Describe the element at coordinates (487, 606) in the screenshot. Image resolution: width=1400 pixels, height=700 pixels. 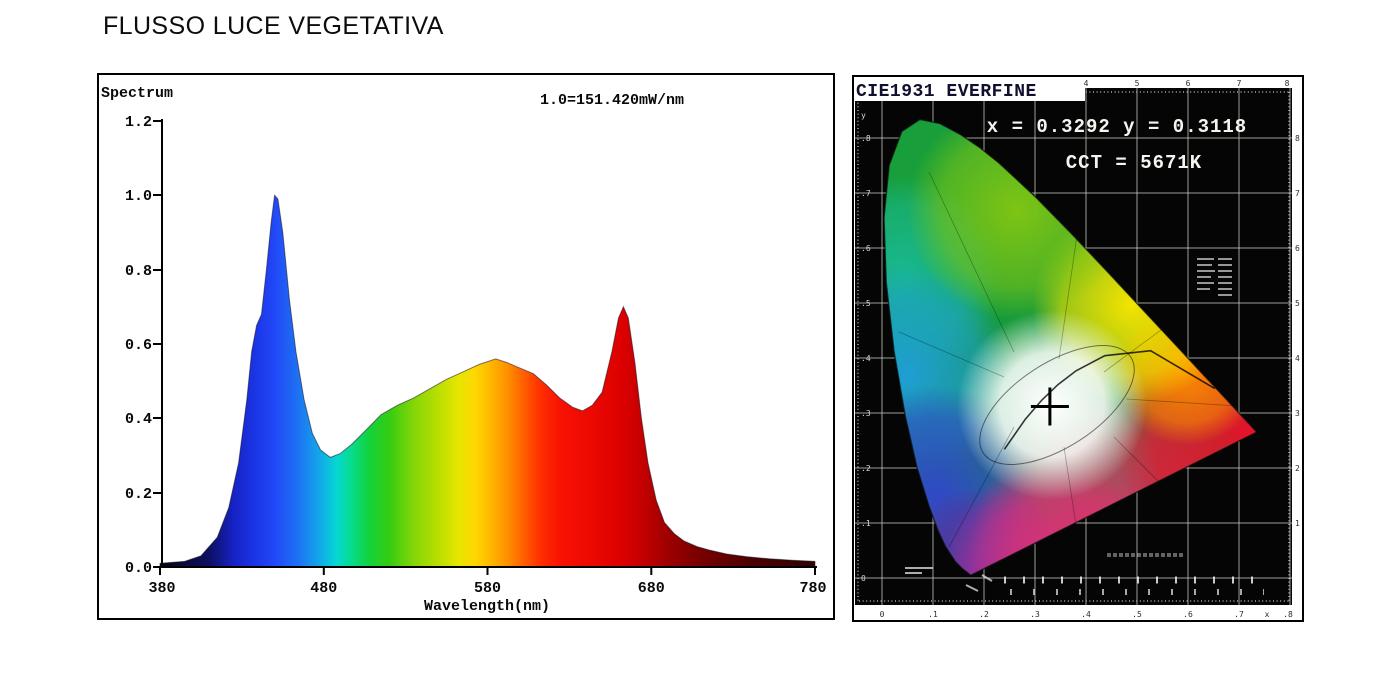
I see `x-axis-title: Wavelength(nm)` at that location.